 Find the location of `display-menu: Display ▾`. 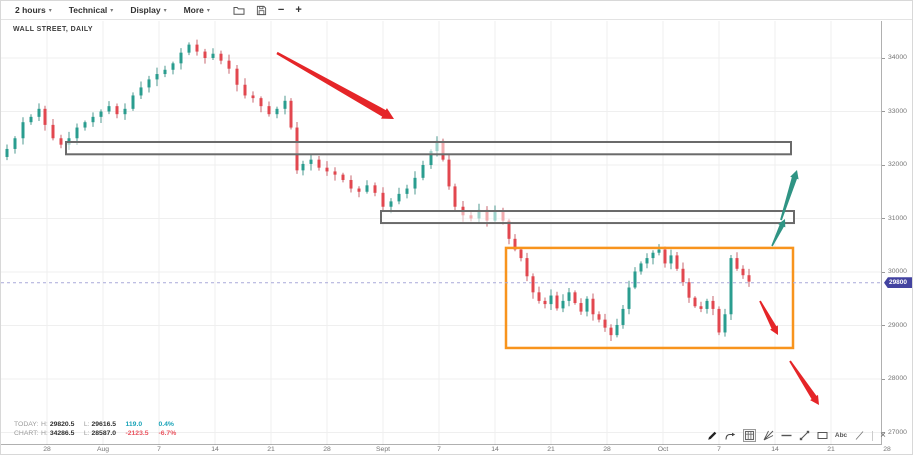

display-menu: Display ▾ is located at coordinates (148, 10).